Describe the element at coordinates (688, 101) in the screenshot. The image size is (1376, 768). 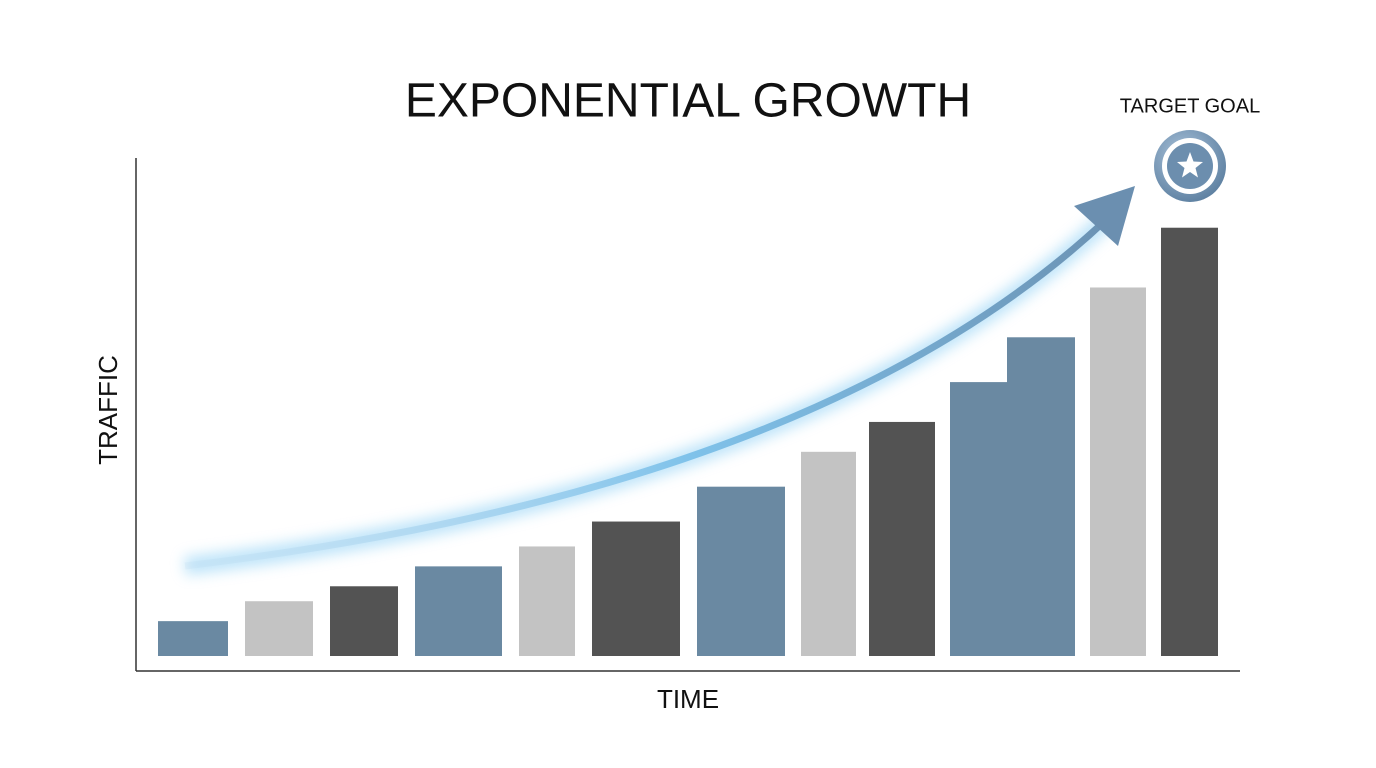
I see `chart-title: EXPONENTIAL GROWTH` at that location.